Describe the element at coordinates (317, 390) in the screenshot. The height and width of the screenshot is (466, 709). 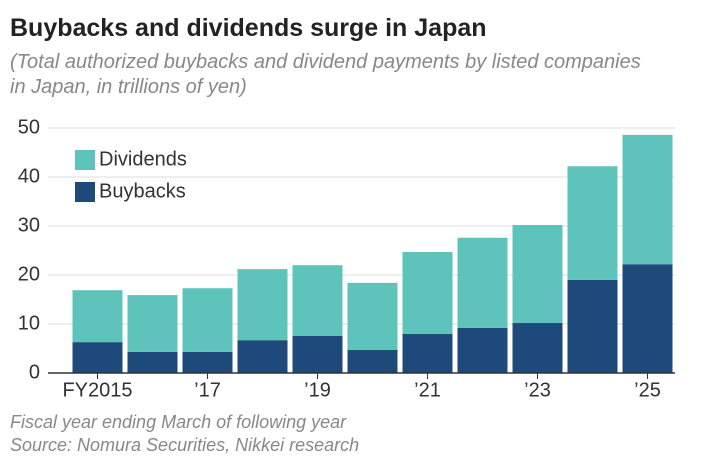
I see `x-tick-label: ’19` at that location.